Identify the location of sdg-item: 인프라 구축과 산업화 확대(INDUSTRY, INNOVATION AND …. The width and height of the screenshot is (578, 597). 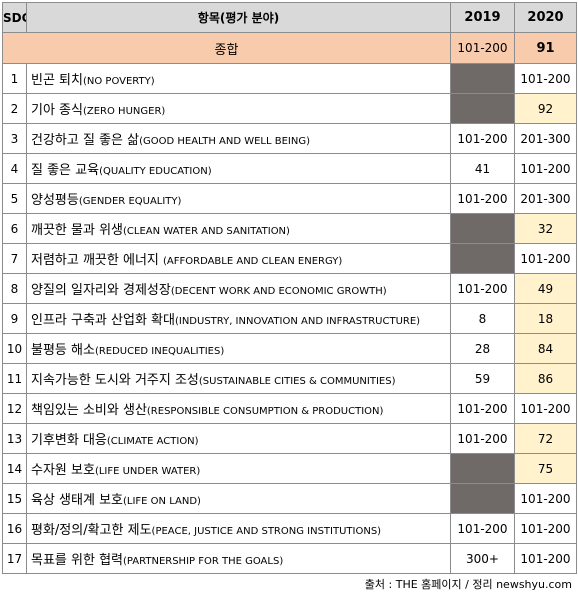
(238, 318).